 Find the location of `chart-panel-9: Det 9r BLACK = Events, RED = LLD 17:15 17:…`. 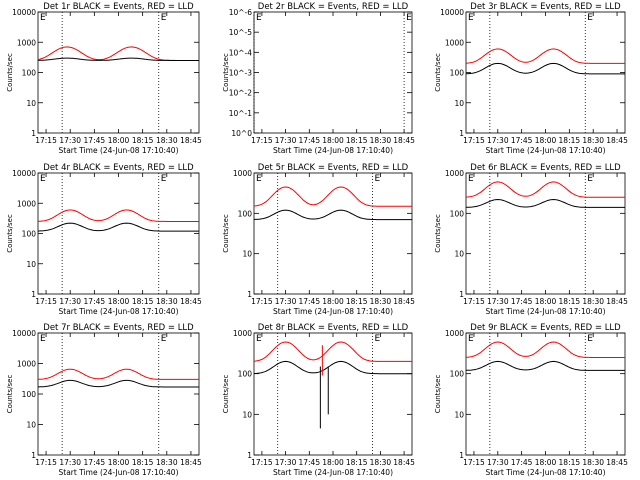

chart-panel-9: Det 9r BLACK = Events, RED = LLD 17:15 17:… is located at coordinates (531, 400).